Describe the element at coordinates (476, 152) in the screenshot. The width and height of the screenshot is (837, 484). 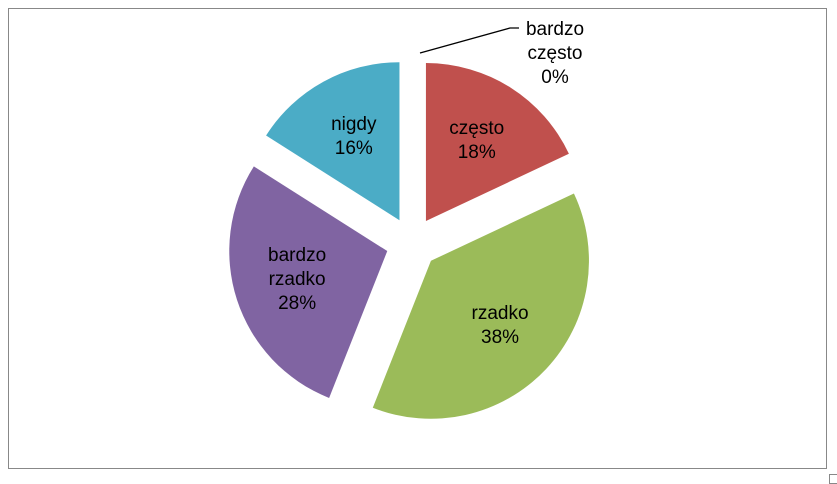
I see `data-label-line: 18%` at that location.